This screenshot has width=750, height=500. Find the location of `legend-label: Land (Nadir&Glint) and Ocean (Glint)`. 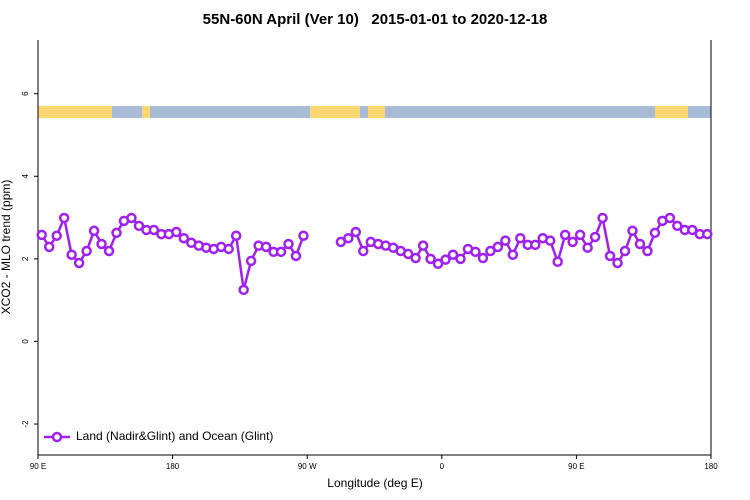

legend-label: Land (Nadir&Glint) and Ocean (Glint) is located at coordinates (174, 436).